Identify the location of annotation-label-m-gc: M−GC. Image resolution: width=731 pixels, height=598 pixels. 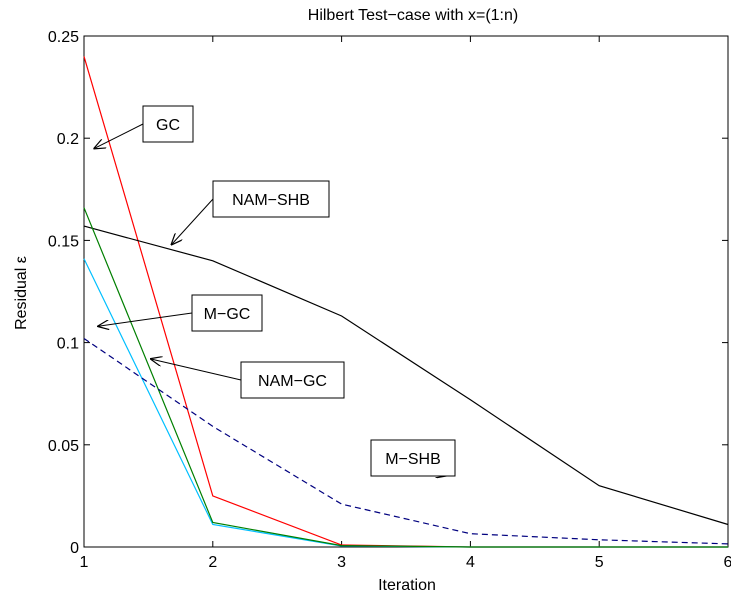
(227, 314).